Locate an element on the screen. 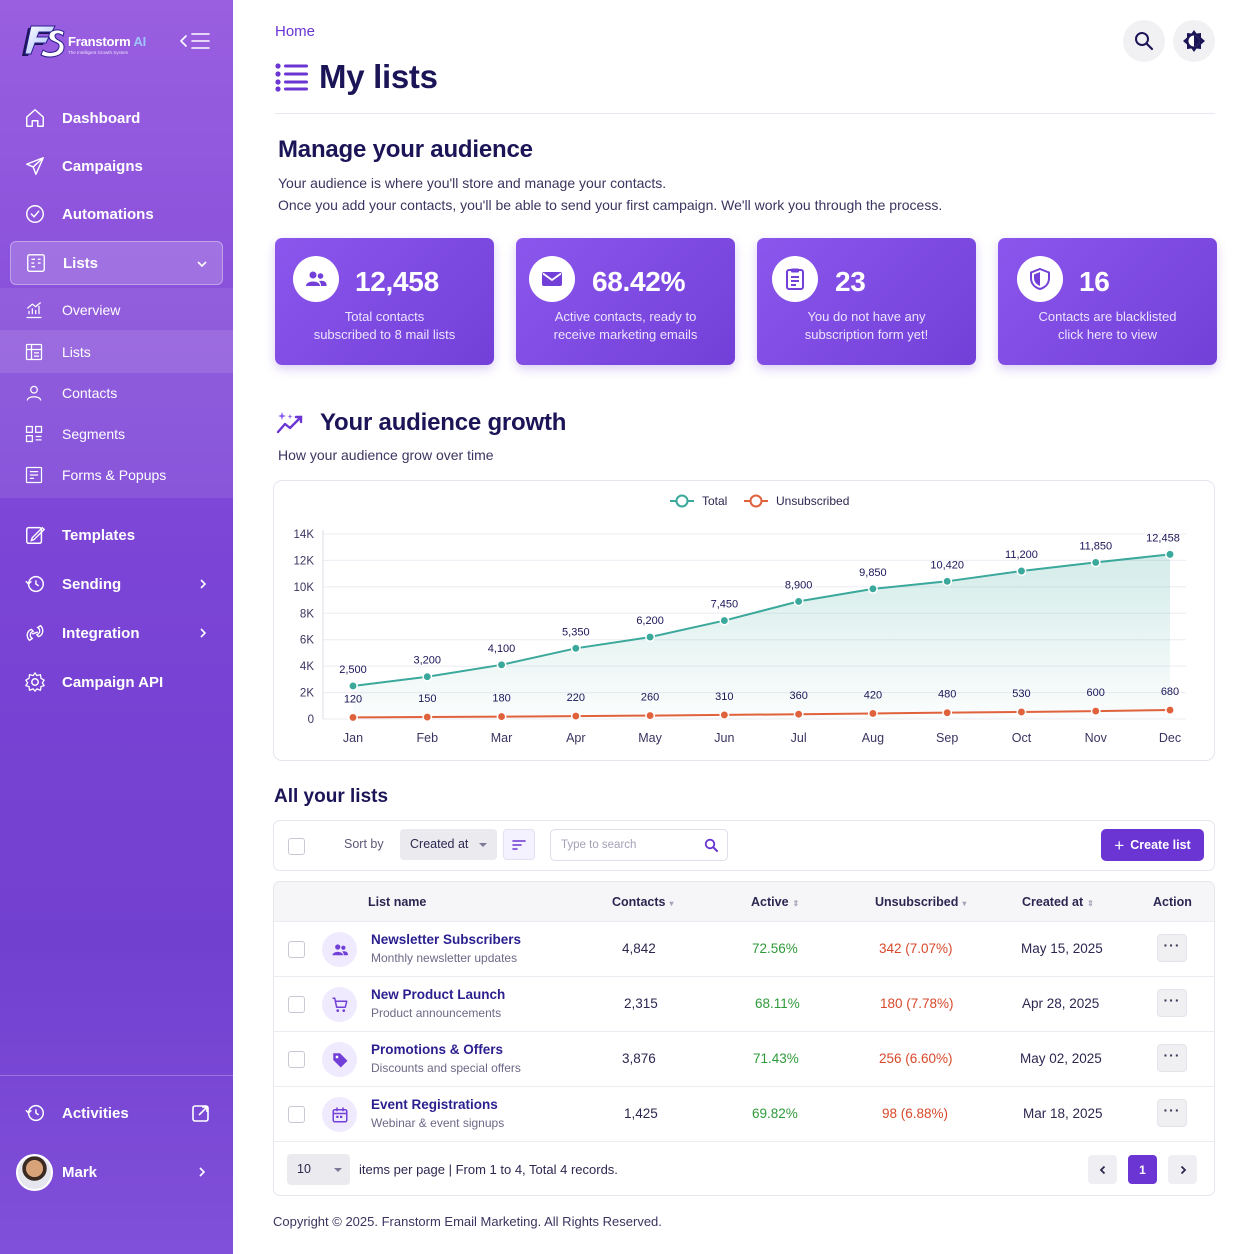 The width and height of the screenshot is (1254, 1254). total-area-fill is located at coordinates (761, 636).